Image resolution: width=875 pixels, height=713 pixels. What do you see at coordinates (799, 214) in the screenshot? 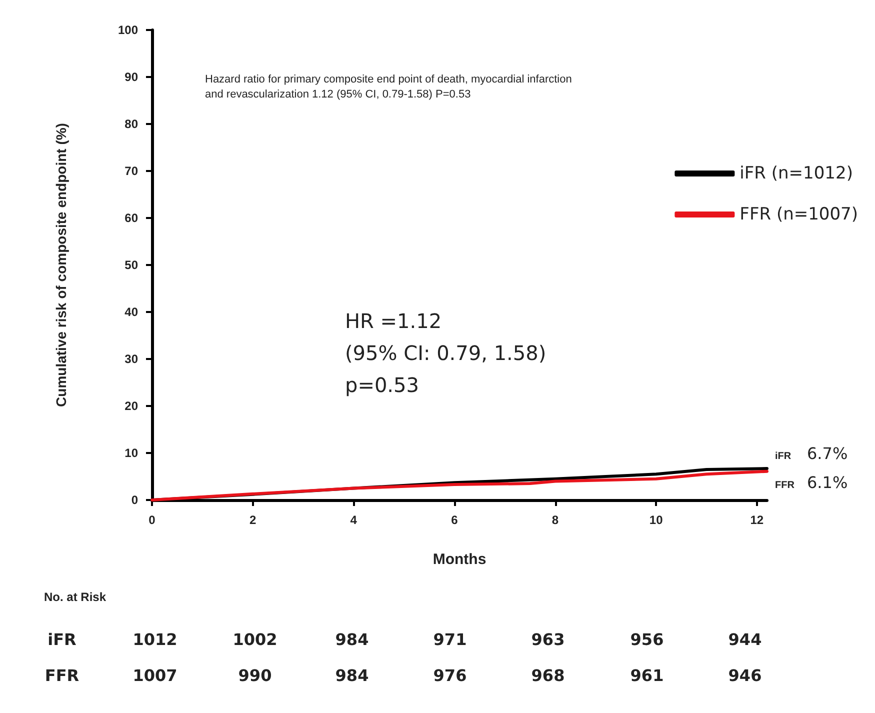
I see `legend-label: FFR (n=1007)` at bounding box center [799, 214].